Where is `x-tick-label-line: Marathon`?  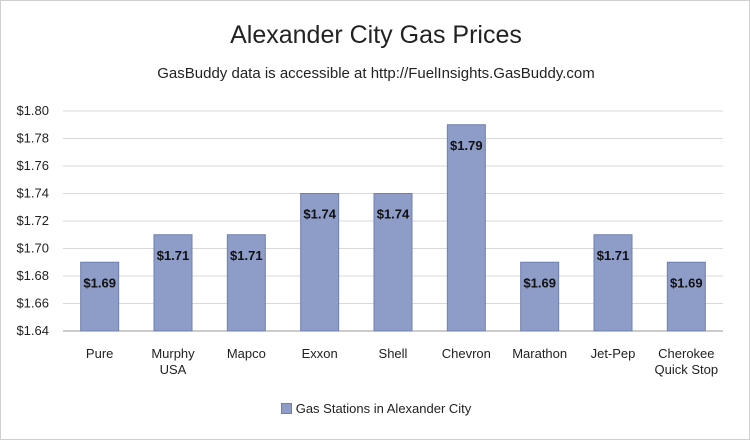
x-tick-label-line: Marathon is located at coordinates (539, 353).